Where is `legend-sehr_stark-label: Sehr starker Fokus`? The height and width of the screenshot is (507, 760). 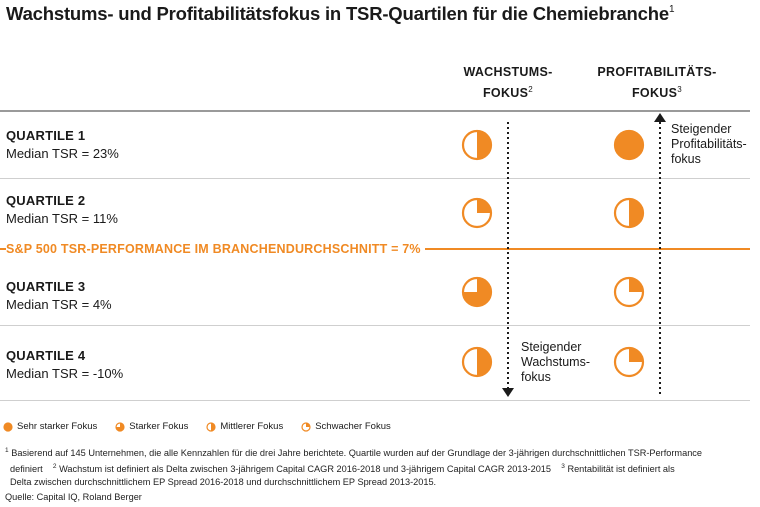
legend-sehr_stark-label: Sehr starker Fokus is located at coordinates (57, 426).